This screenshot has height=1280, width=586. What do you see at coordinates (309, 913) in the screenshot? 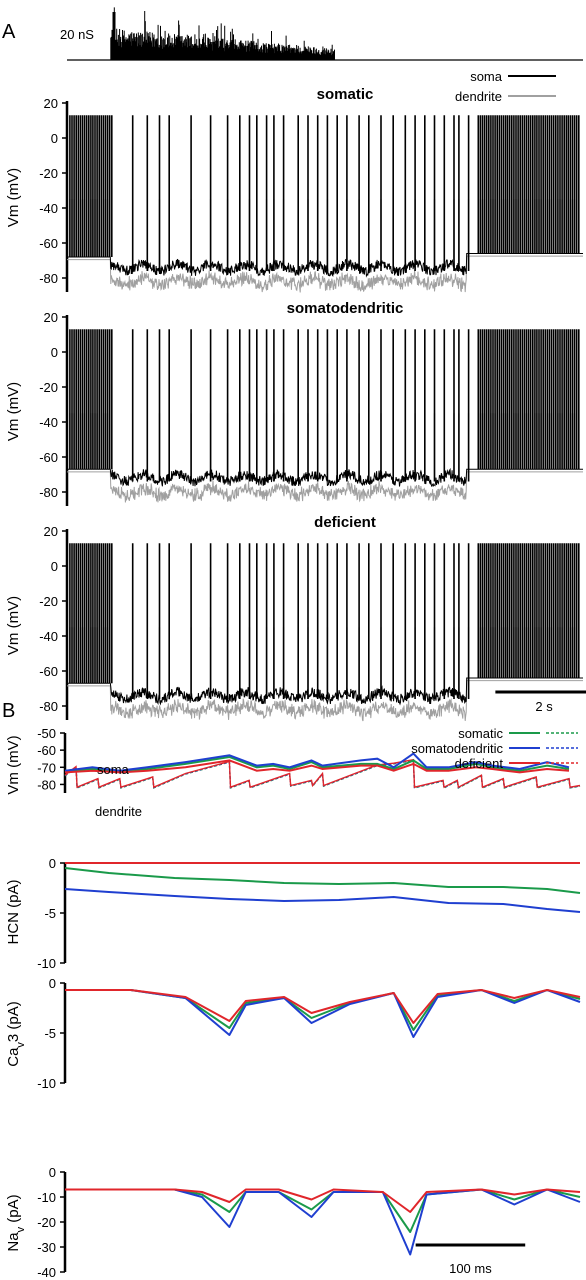
I see `hcn-panel: 0 -5 -10` at bounding box center [309, 913].